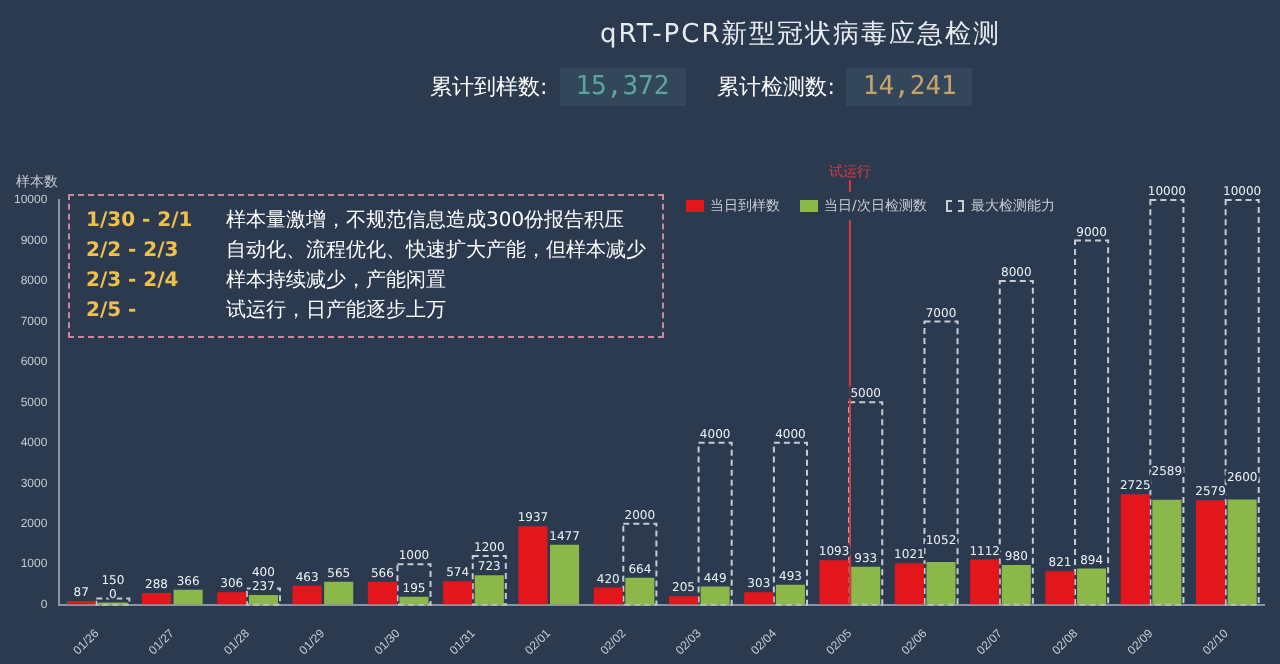  I want to click on text: 1/30 - 2/1 样本量激增，不规范信息造成300份报告积压, so click(355, 221).